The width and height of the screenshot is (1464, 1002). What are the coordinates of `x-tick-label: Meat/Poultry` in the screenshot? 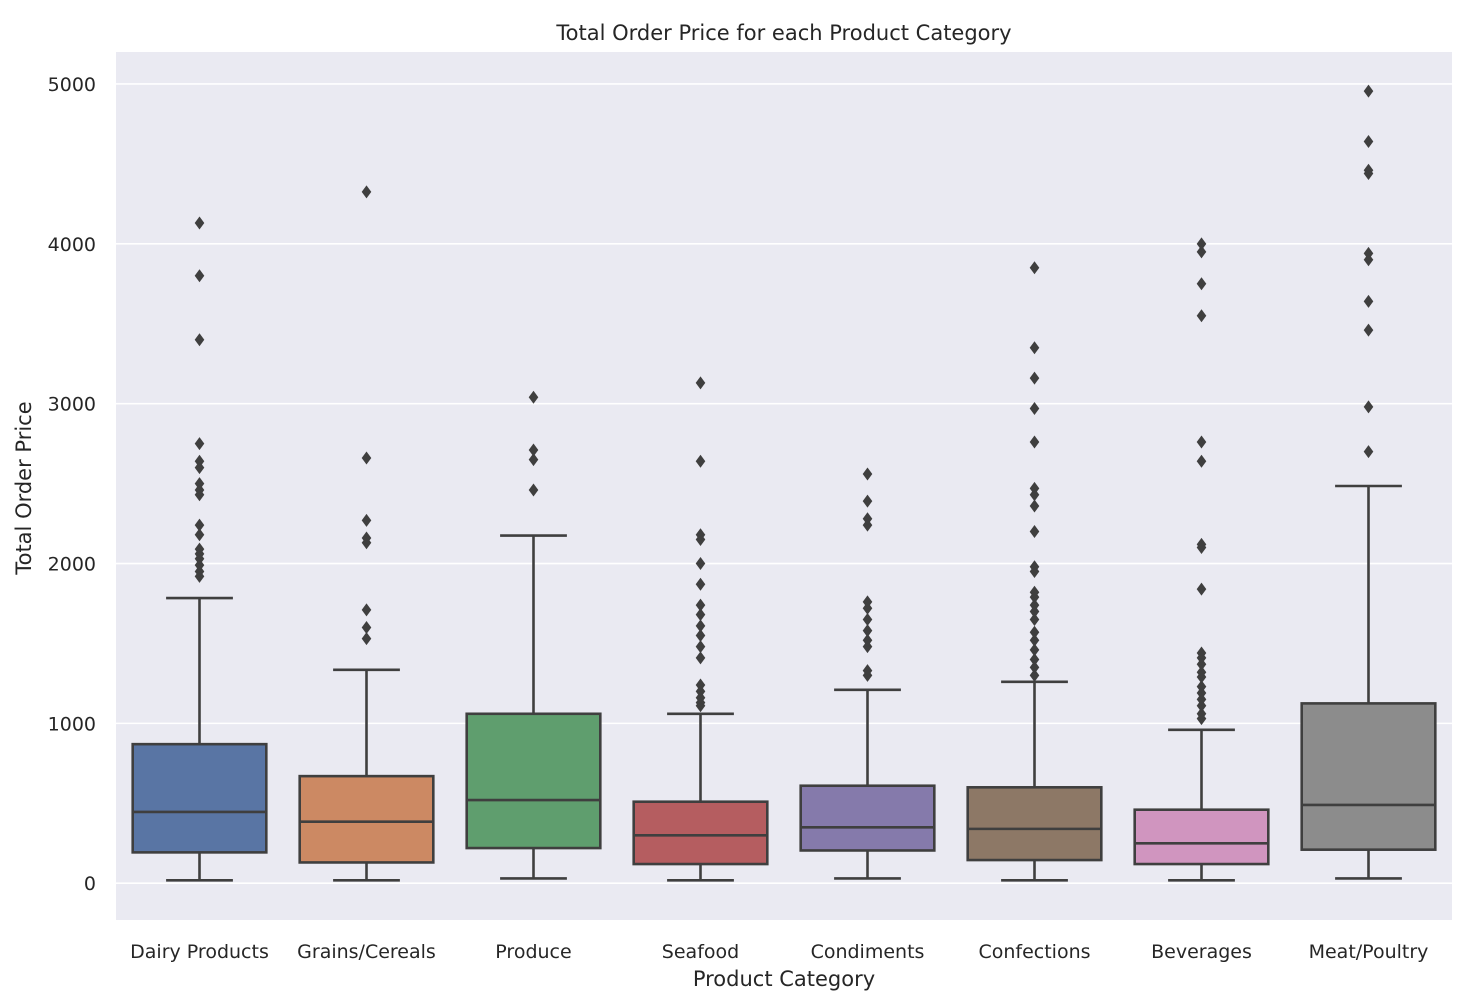 It's located at (1369, 952).